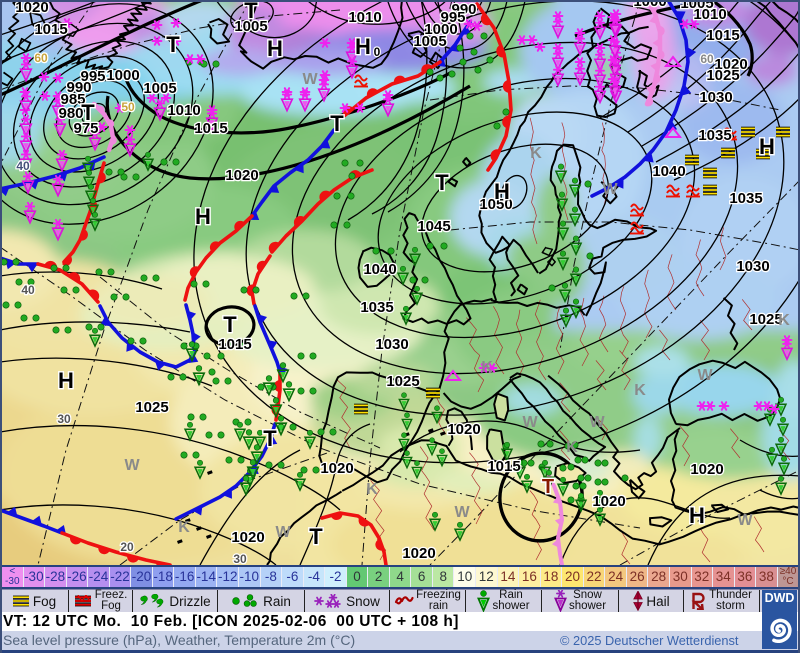  I want to click on svg-text: 50, so click(128, 107).